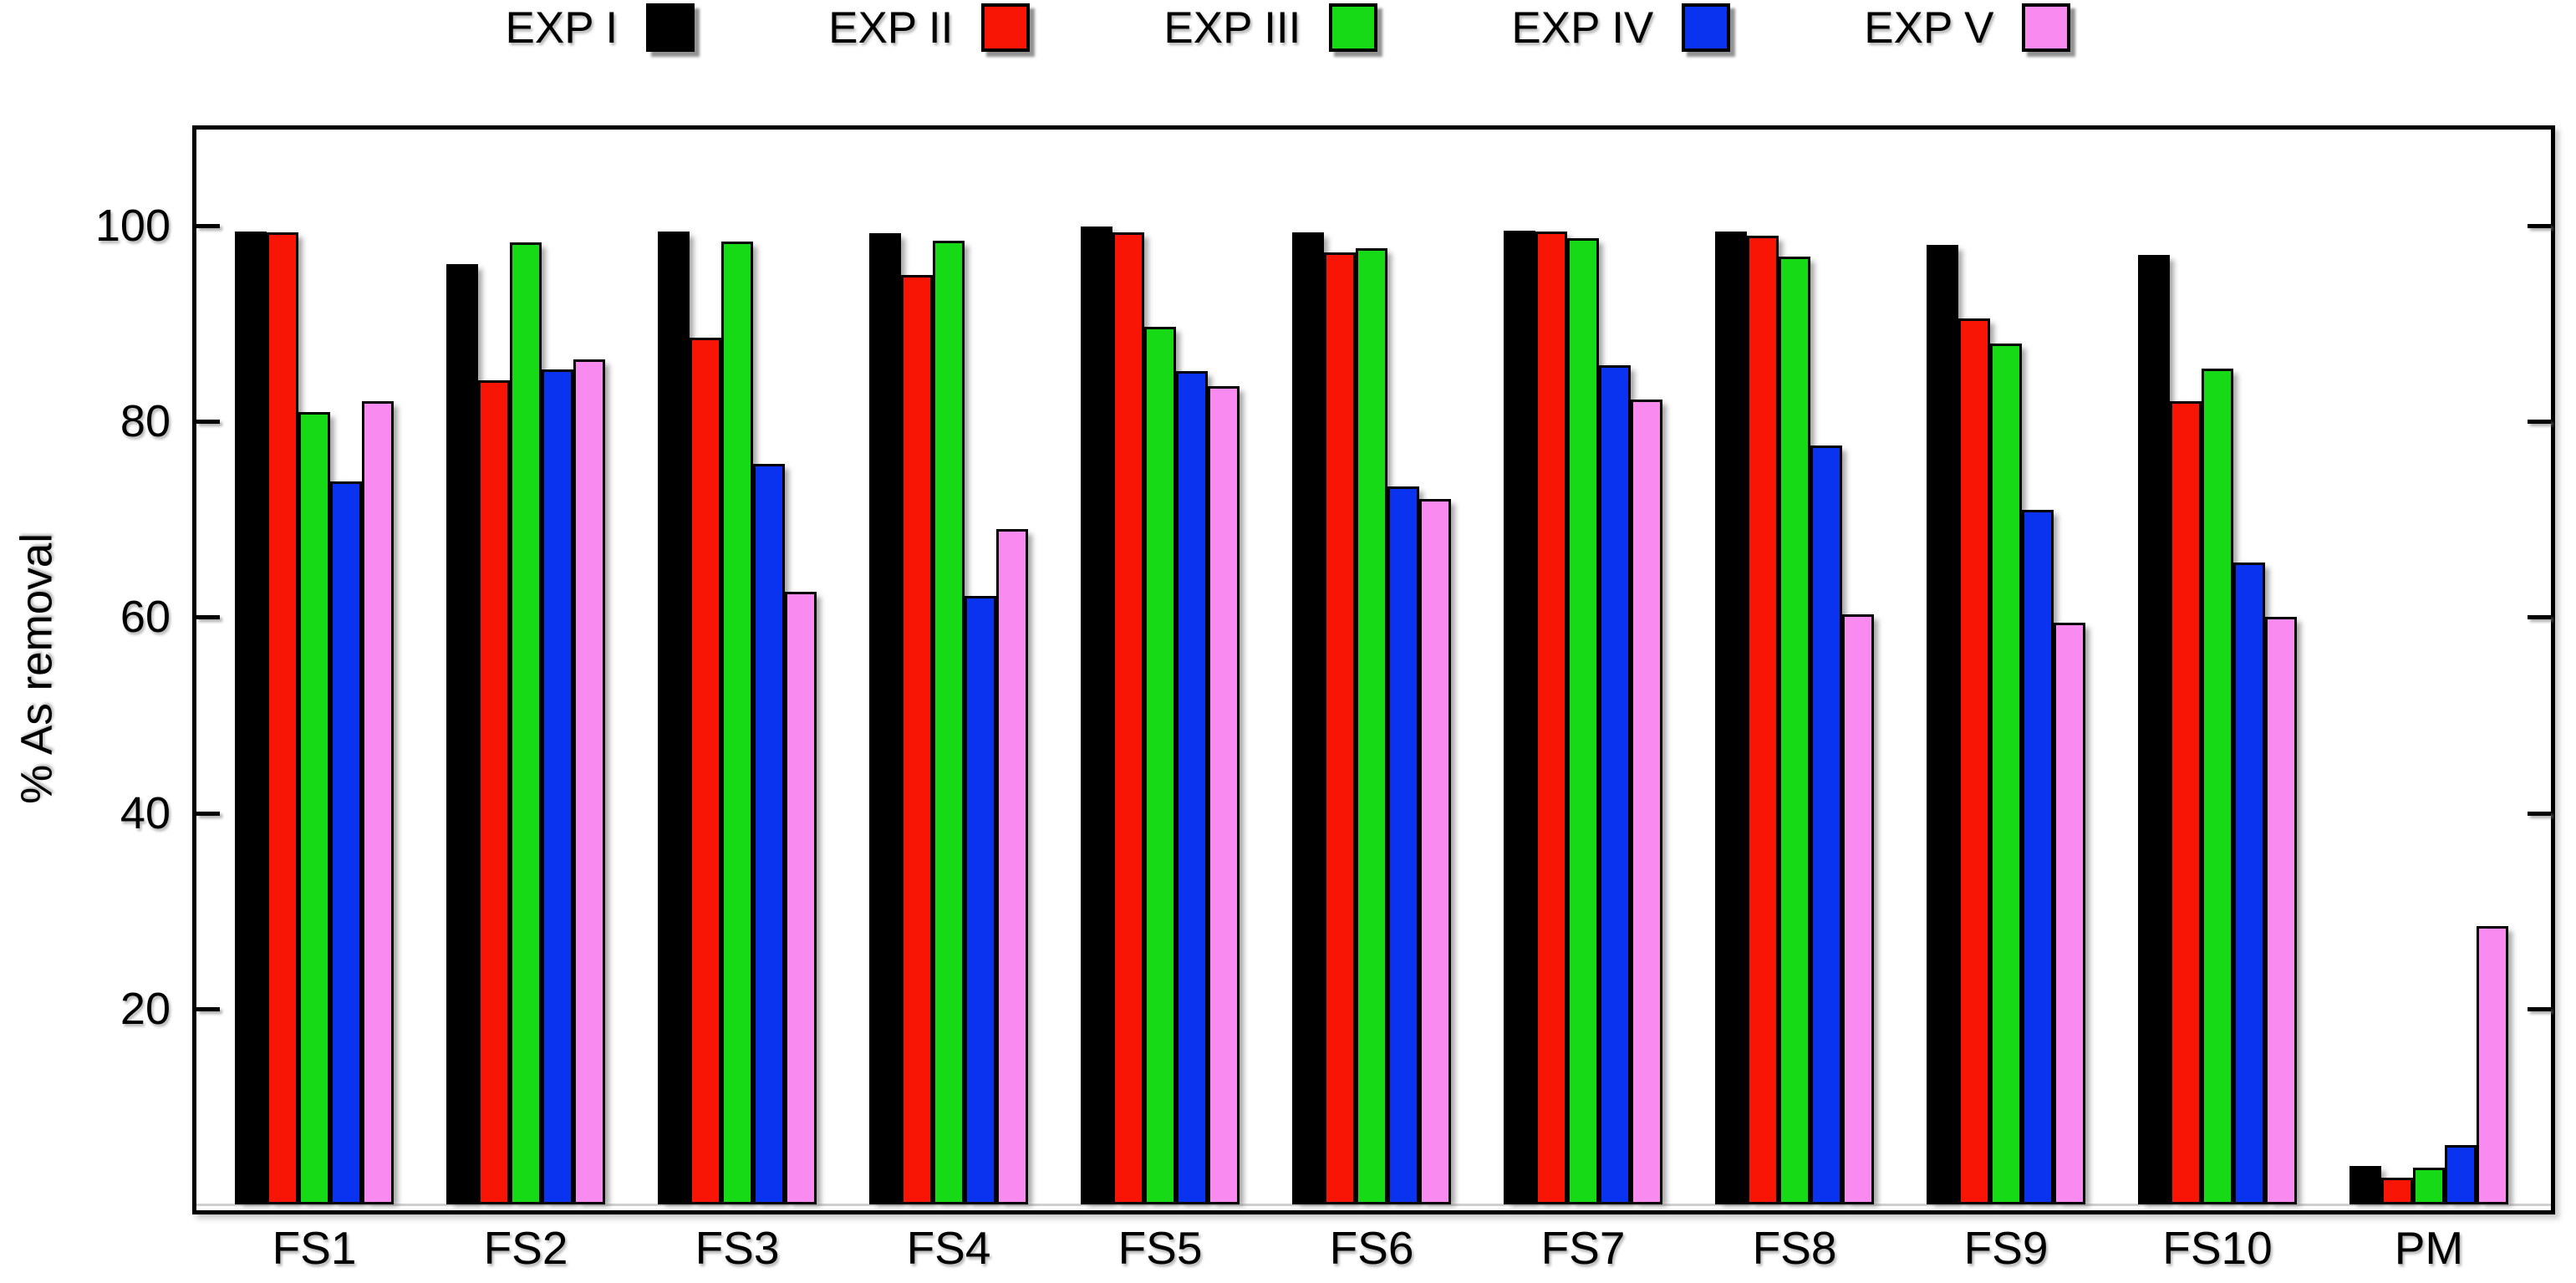  Describe the element at coordinates (2038, 857) in the screenshot. I see `bar-fs9-exp-iv` at that location.